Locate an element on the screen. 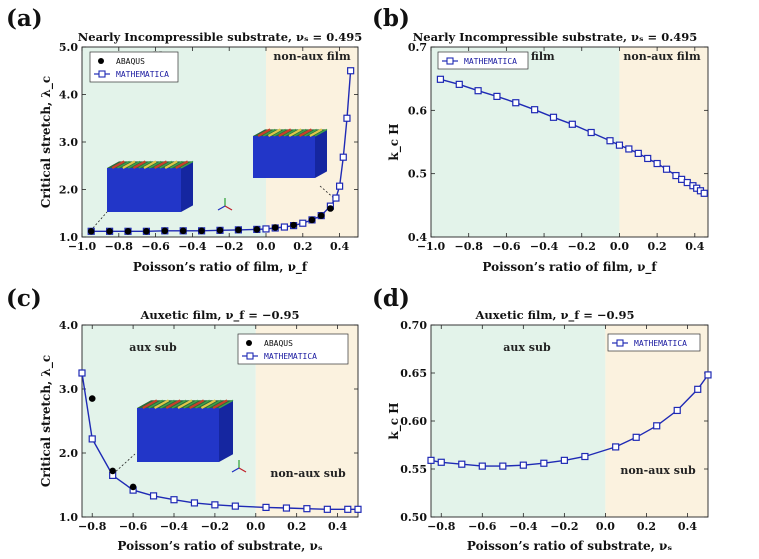  panel-label: (c) is located at coordinates (24, 298).